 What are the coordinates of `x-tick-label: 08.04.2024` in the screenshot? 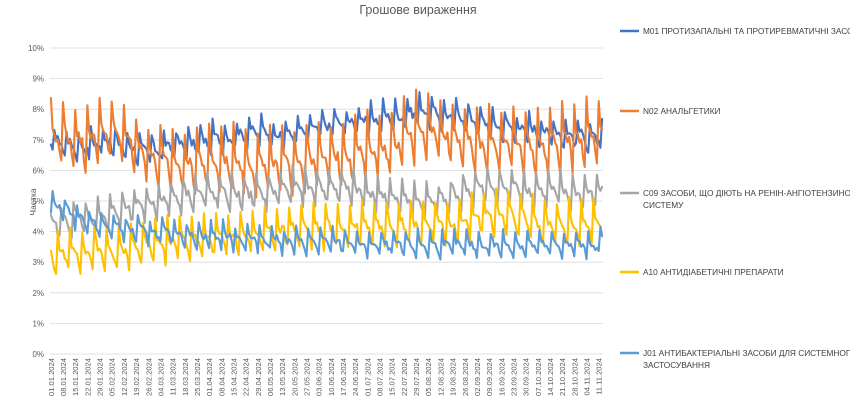 It's located at (221, 377).